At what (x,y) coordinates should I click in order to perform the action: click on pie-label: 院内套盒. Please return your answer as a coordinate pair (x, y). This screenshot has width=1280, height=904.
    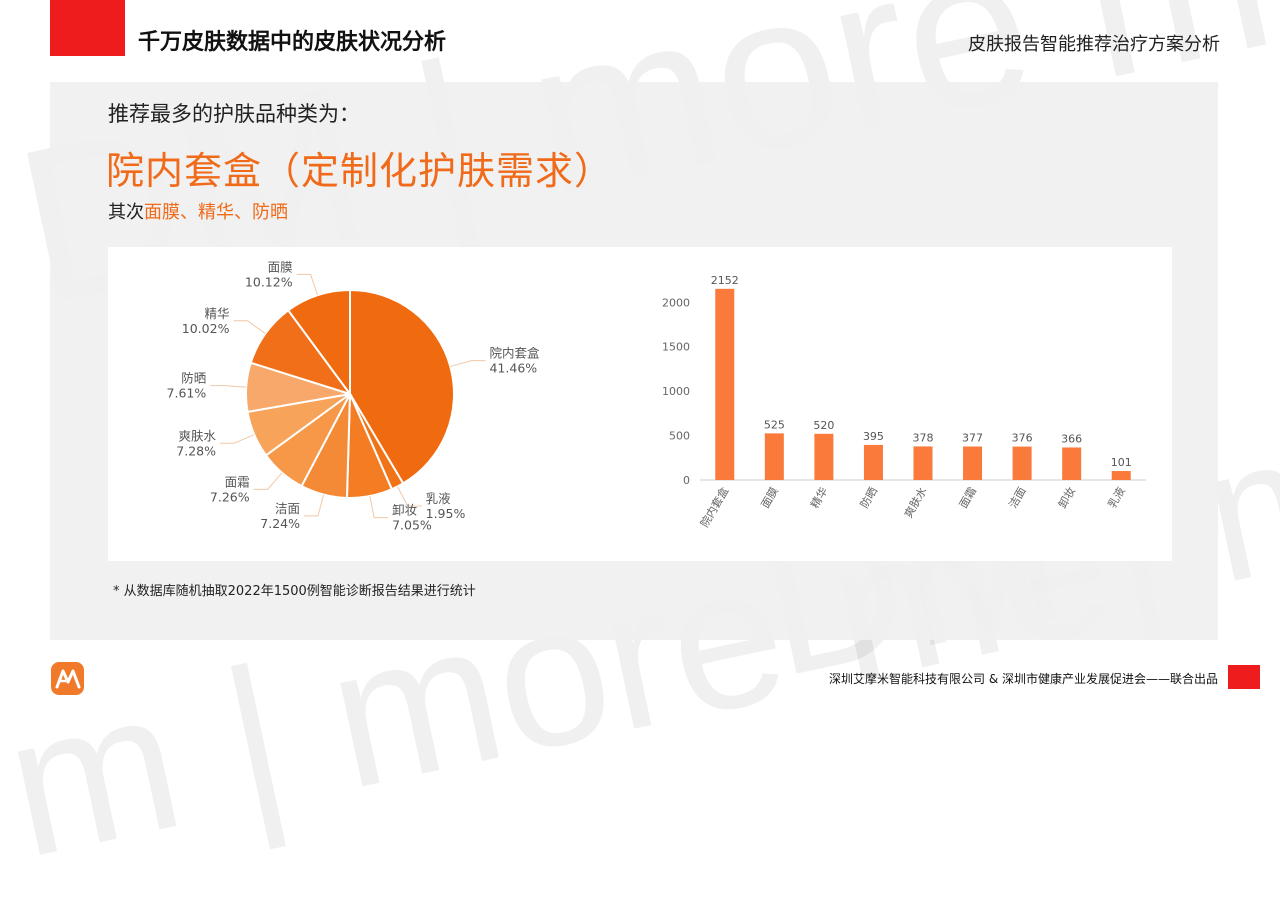
    Looking at the image, I should click on (514, 353).